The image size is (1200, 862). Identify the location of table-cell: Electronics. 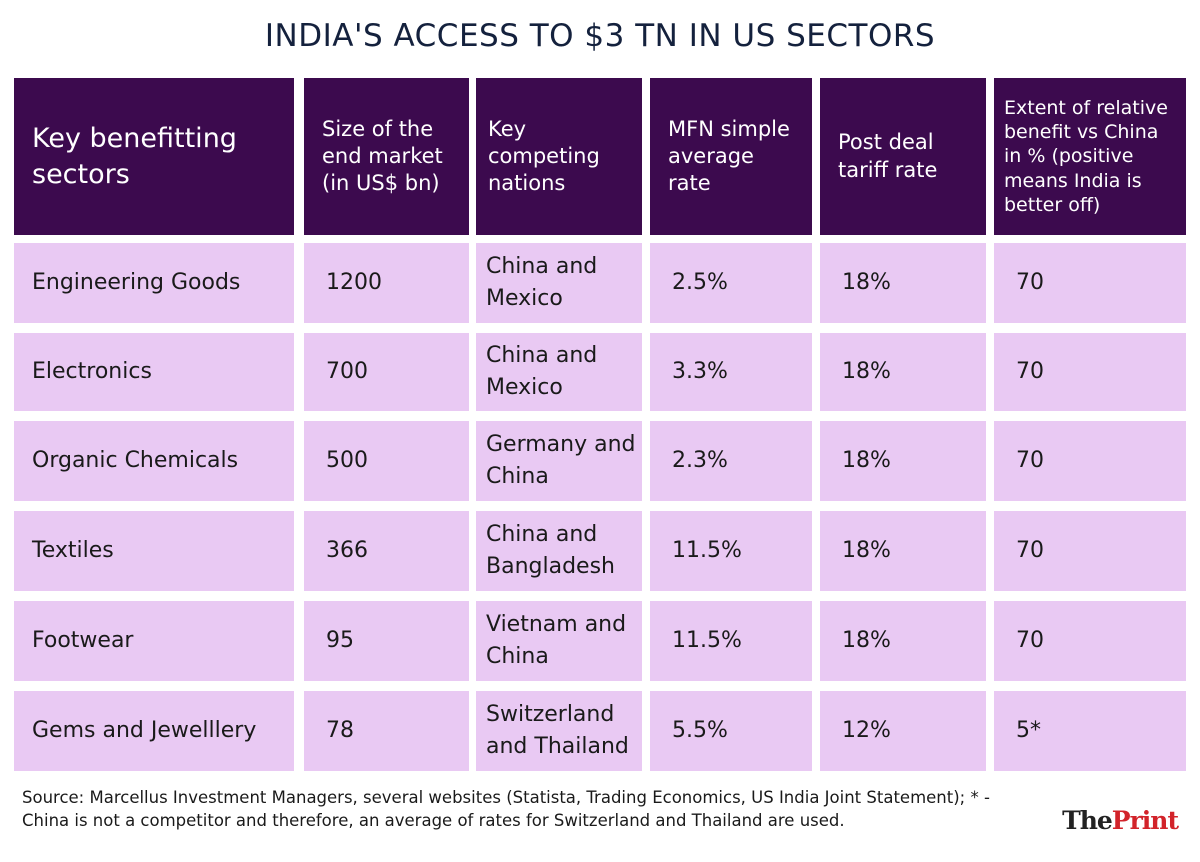
(154, 372).